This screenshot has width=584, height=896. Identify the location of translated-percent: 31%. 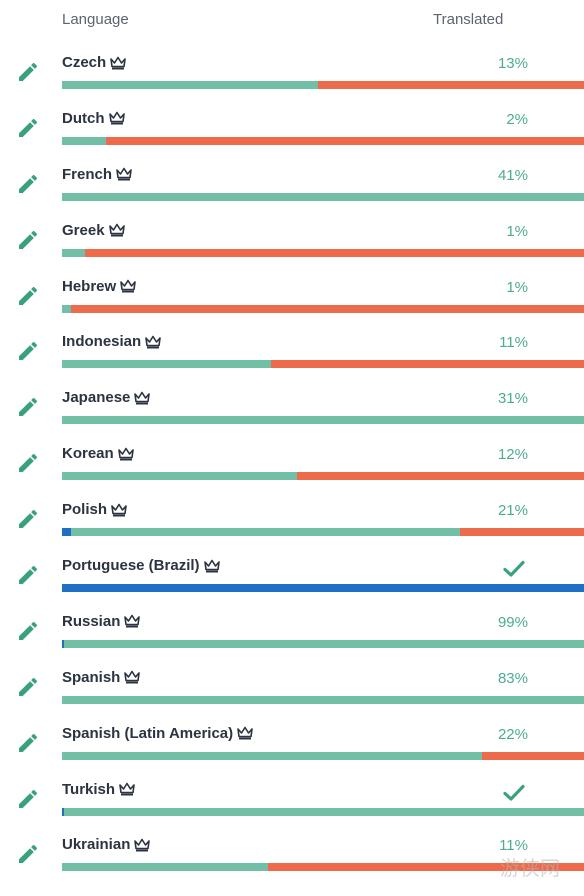
(512, 399).